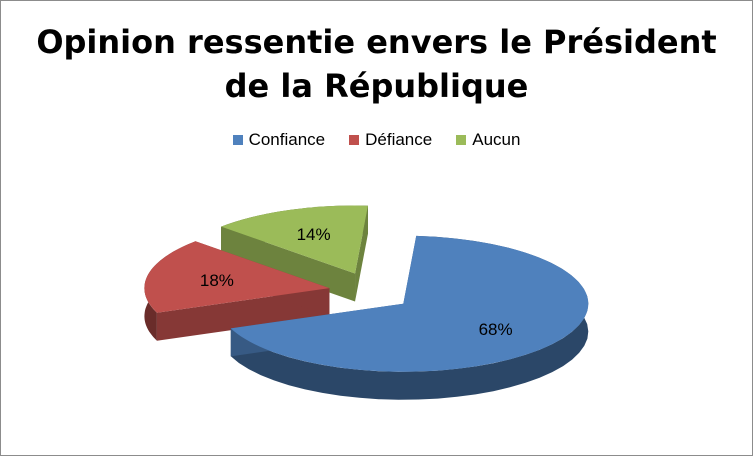  I want to click on legend-label-aucun: Aucun, so click(496, 139).